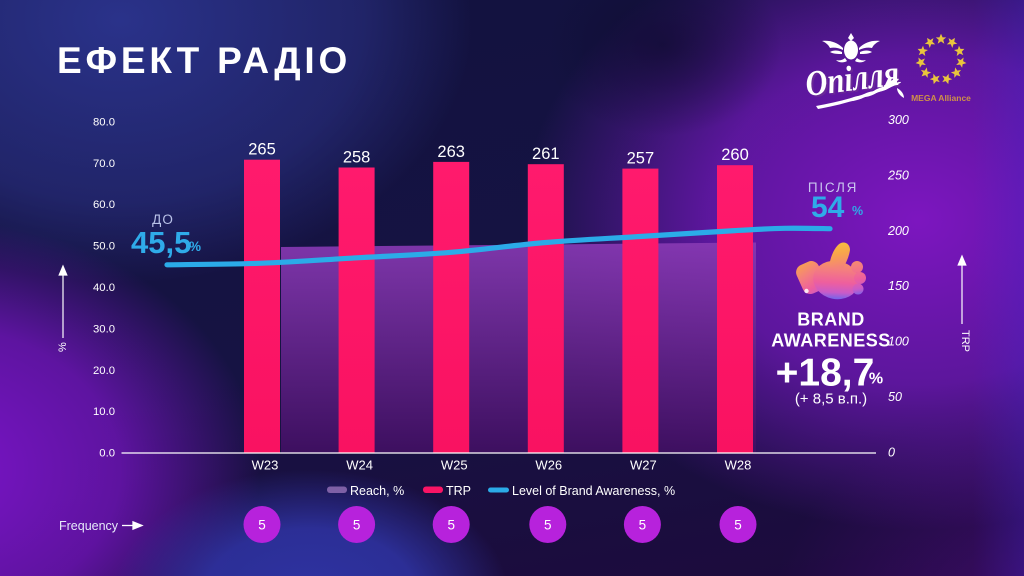 This screenshot has height=576, width=1024. I want to click on svg-text: +18,7, so click(825, 373).